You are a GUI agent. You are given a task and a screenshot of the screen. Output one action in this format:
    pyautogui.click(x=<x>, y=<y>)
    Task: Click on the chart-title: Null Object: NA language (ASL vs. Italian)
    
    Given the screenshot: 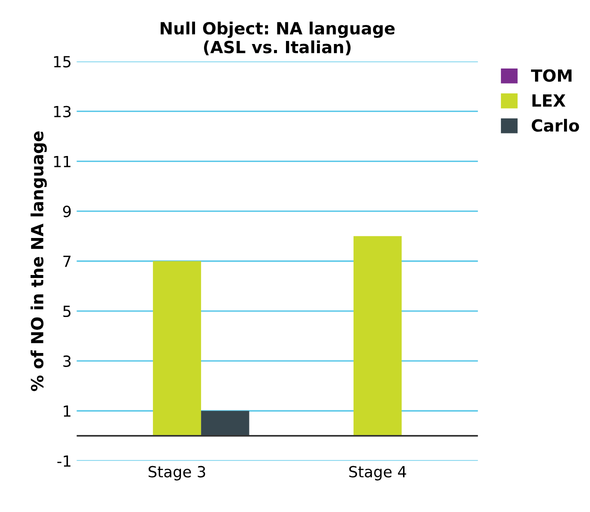 What is the action you would take?
    pyautogui.click(x=277, y=39)
    